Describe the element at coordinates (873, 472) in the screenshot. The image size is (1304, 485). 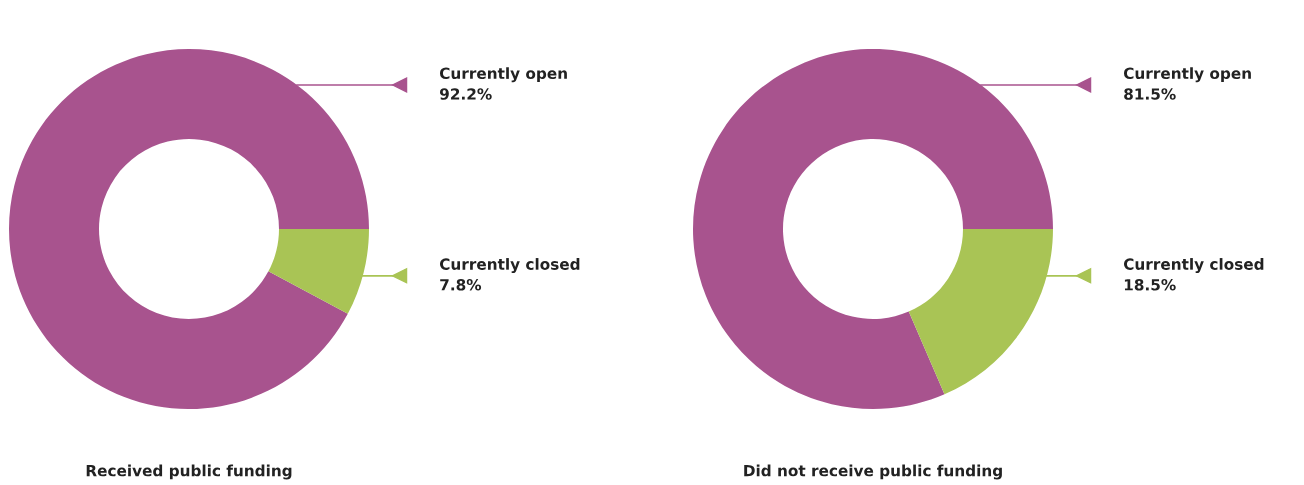
I see `text: Did not receive public funding` at that location.